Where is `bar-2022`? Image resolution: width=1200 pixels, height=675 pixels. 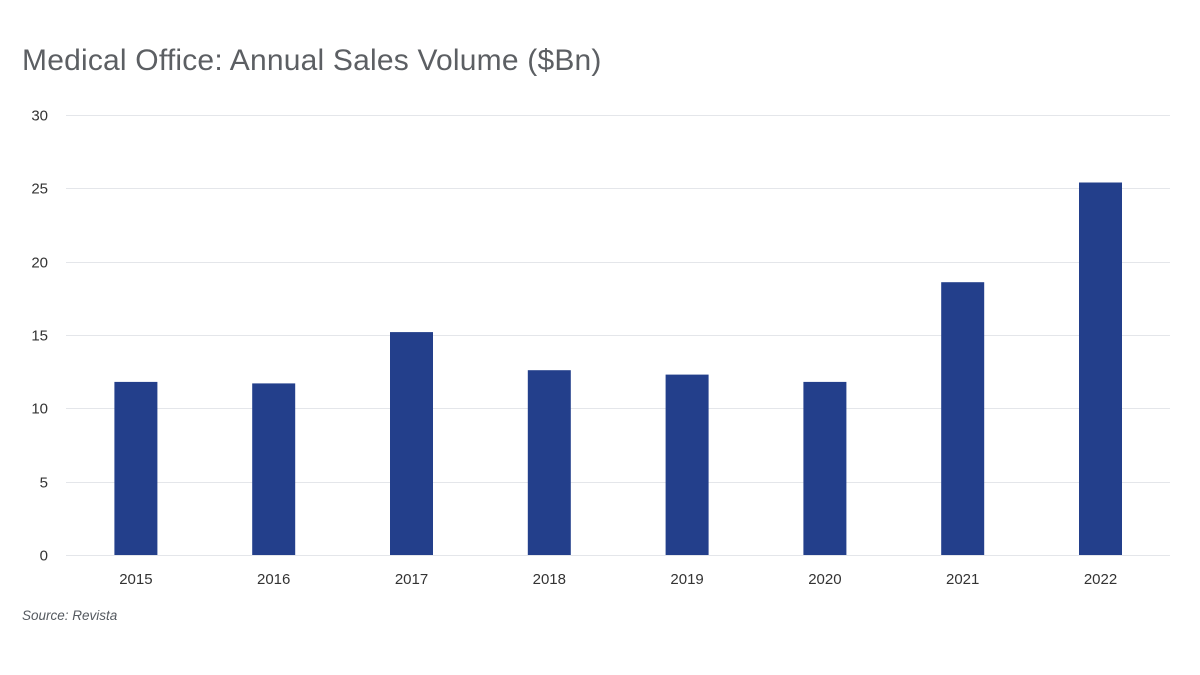 bar-2022 is located at coordinates (1100, 368).